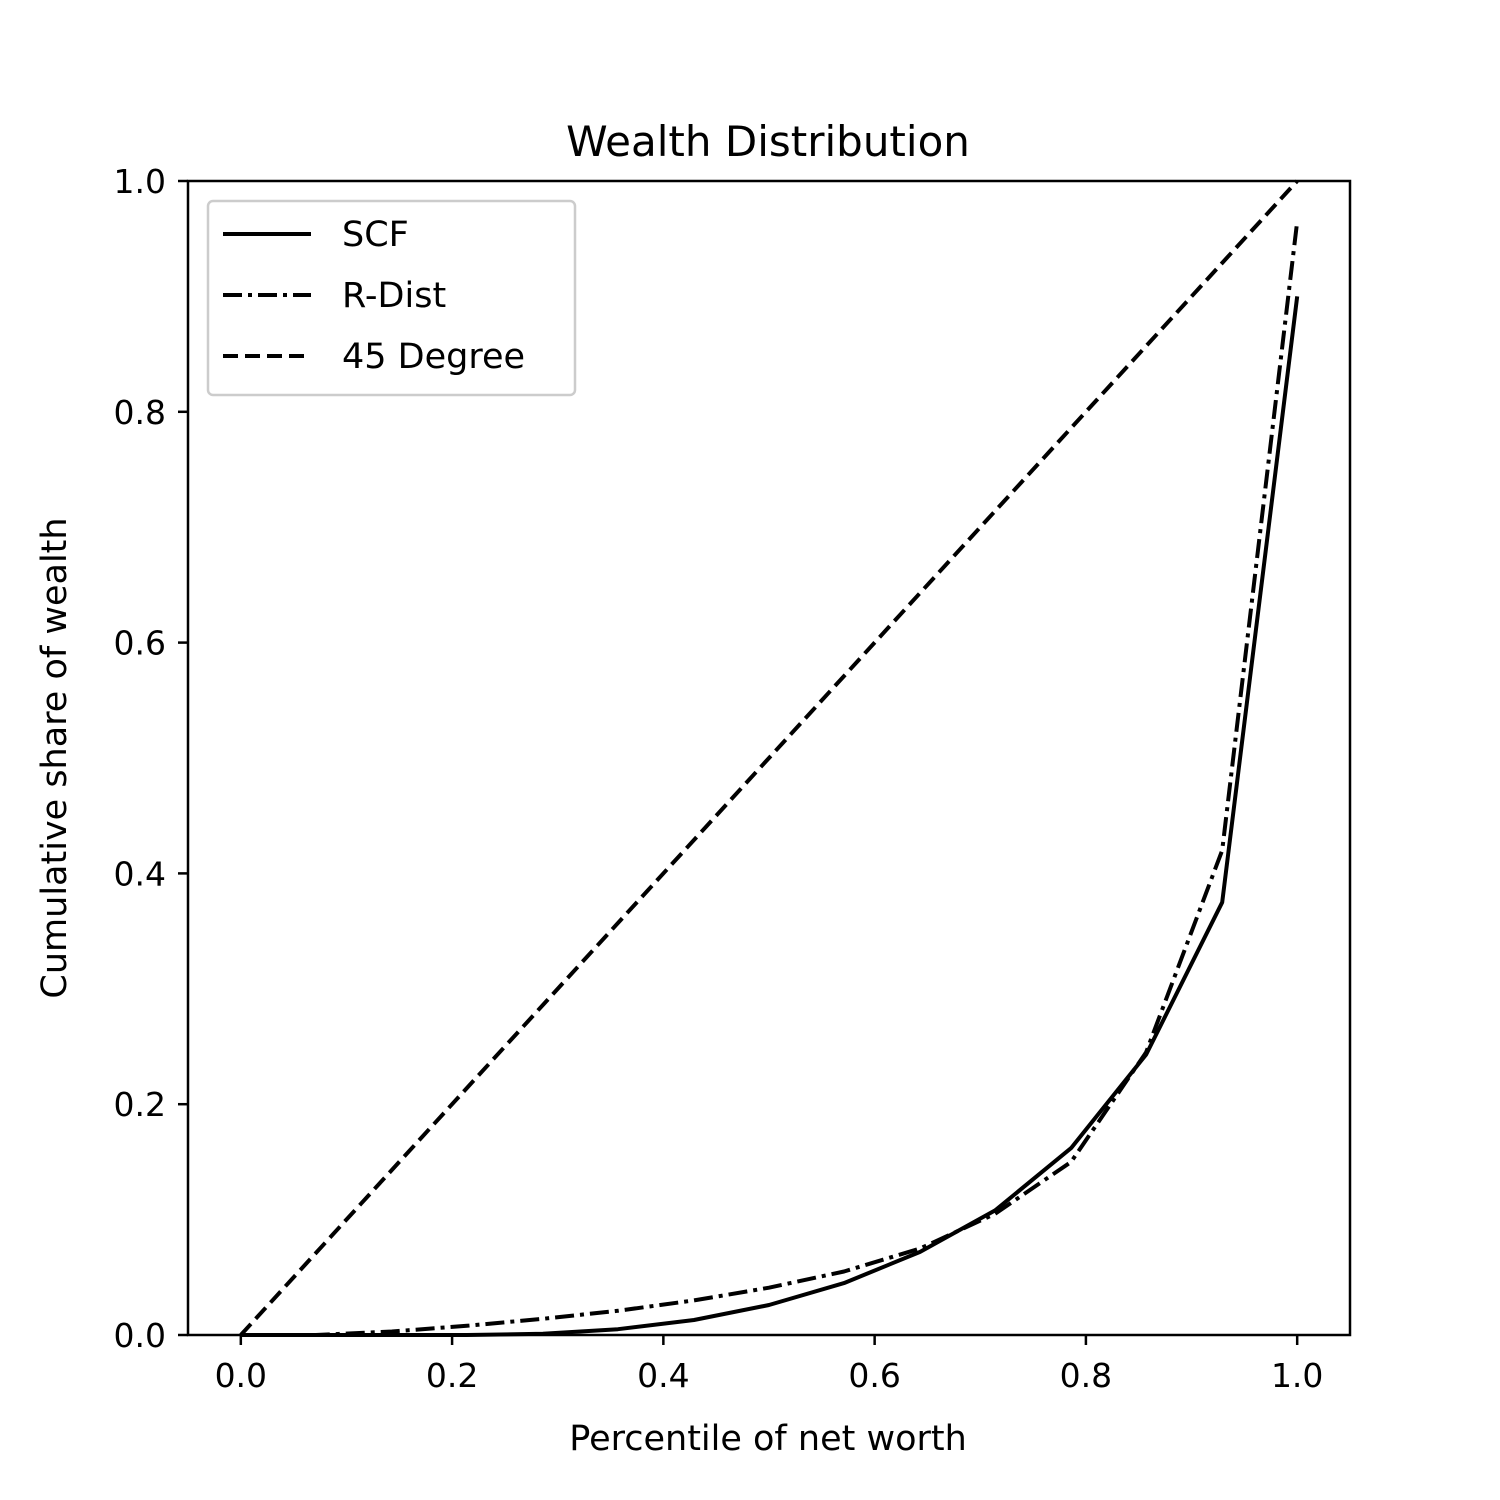 The height and width of the screenshot is (1500, 1500). I want to click on y-tick-label: 0.6, so click(140, 643).